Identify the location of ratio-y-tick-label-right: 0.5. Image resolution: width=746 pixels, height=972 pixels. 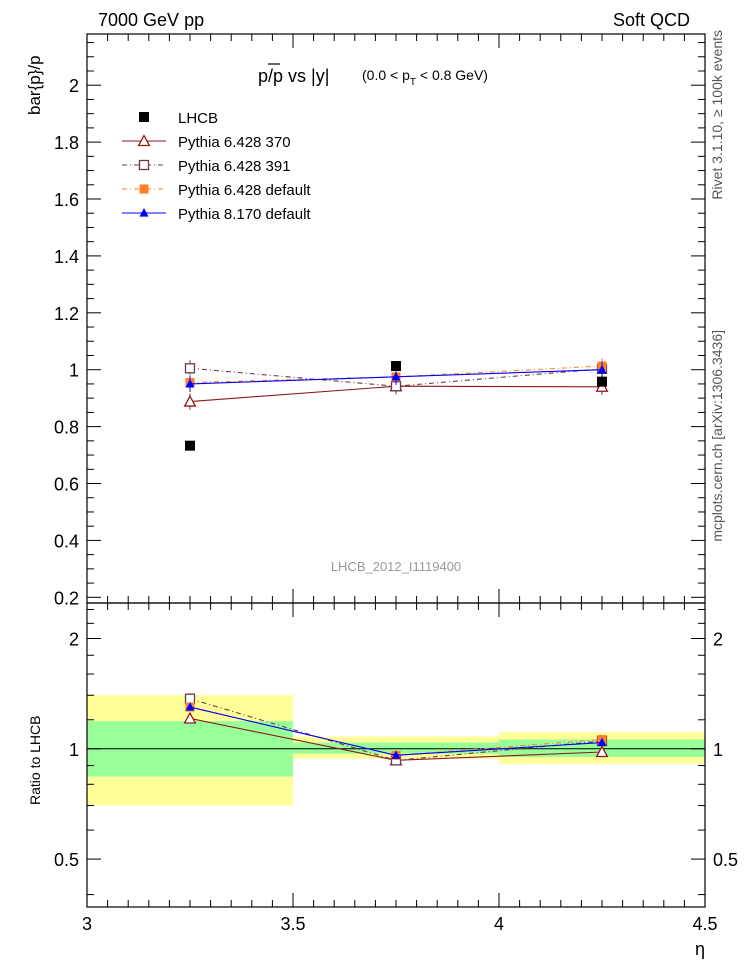
(725, 860).